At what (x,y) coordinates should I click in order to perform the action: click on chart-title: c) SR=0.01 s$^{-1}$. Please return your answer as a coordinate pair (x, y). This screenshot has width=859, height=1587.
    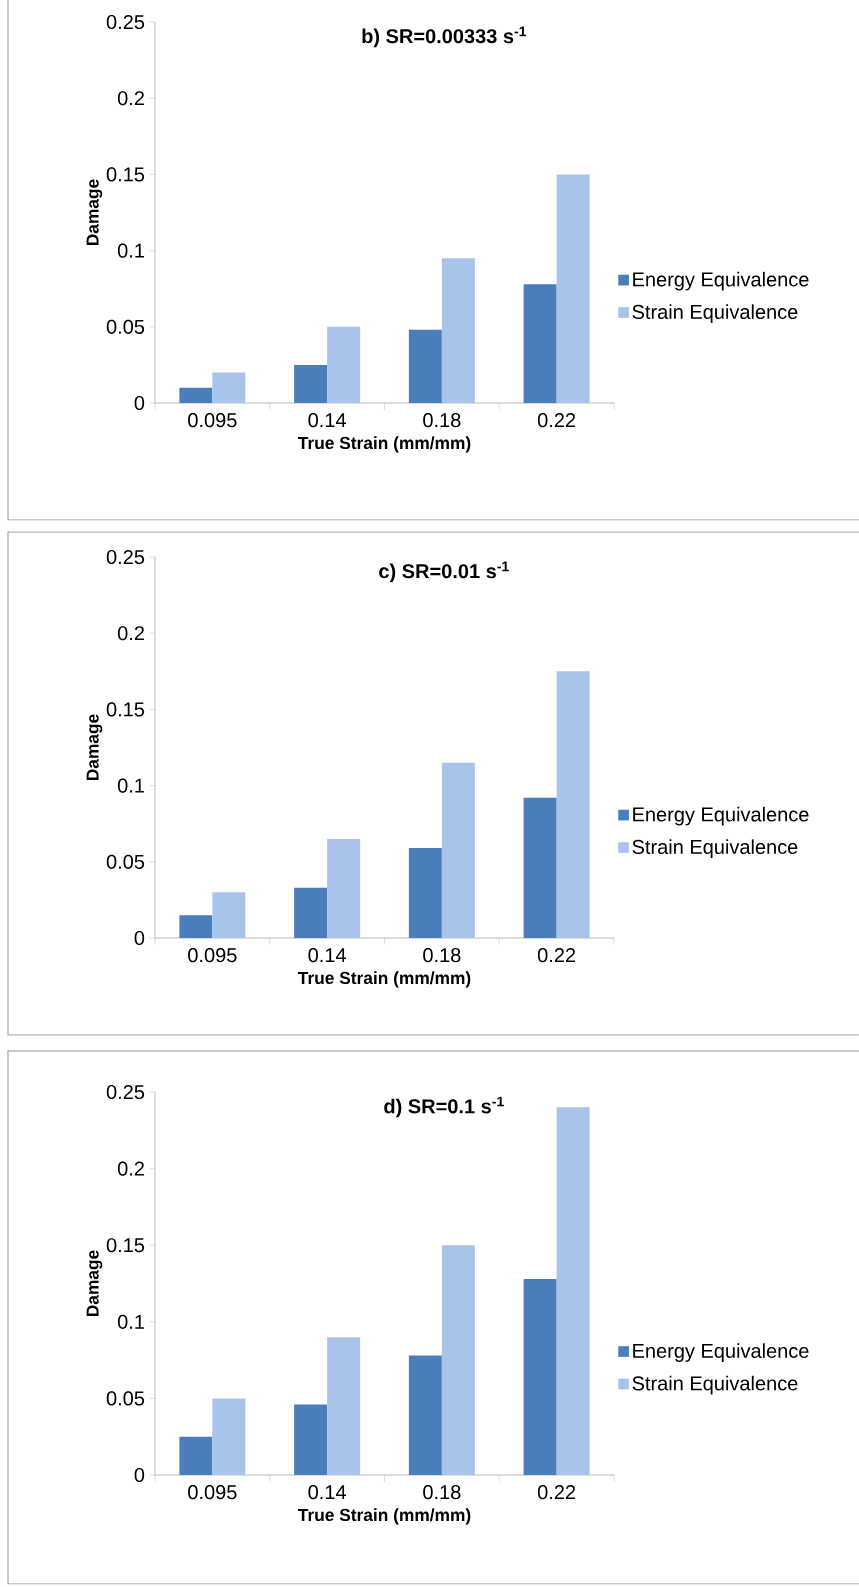
    Looking at the image, I should click on (444, 572).